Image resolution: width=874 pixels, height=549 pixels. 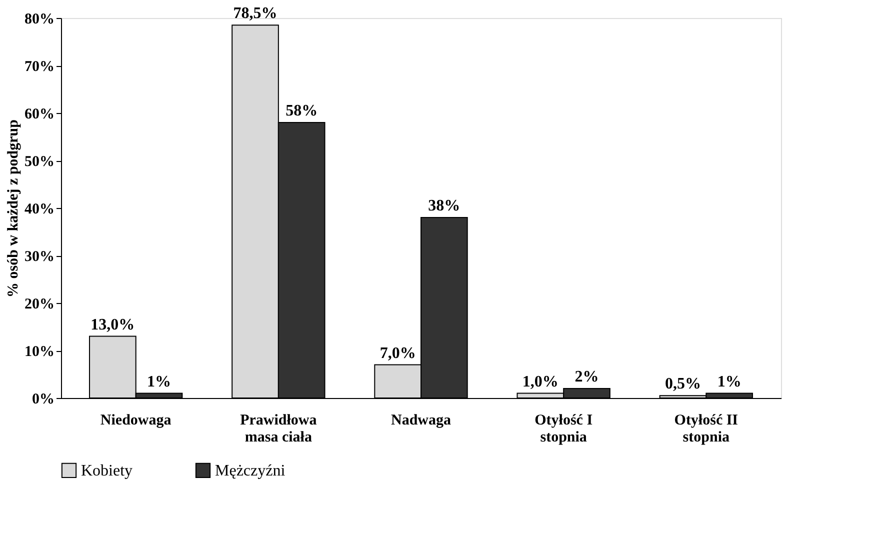 What do you see at coordinates (107, 471) in the screenshot?
I see `legend-label: Kobiety` at bounding box center [107, 471].